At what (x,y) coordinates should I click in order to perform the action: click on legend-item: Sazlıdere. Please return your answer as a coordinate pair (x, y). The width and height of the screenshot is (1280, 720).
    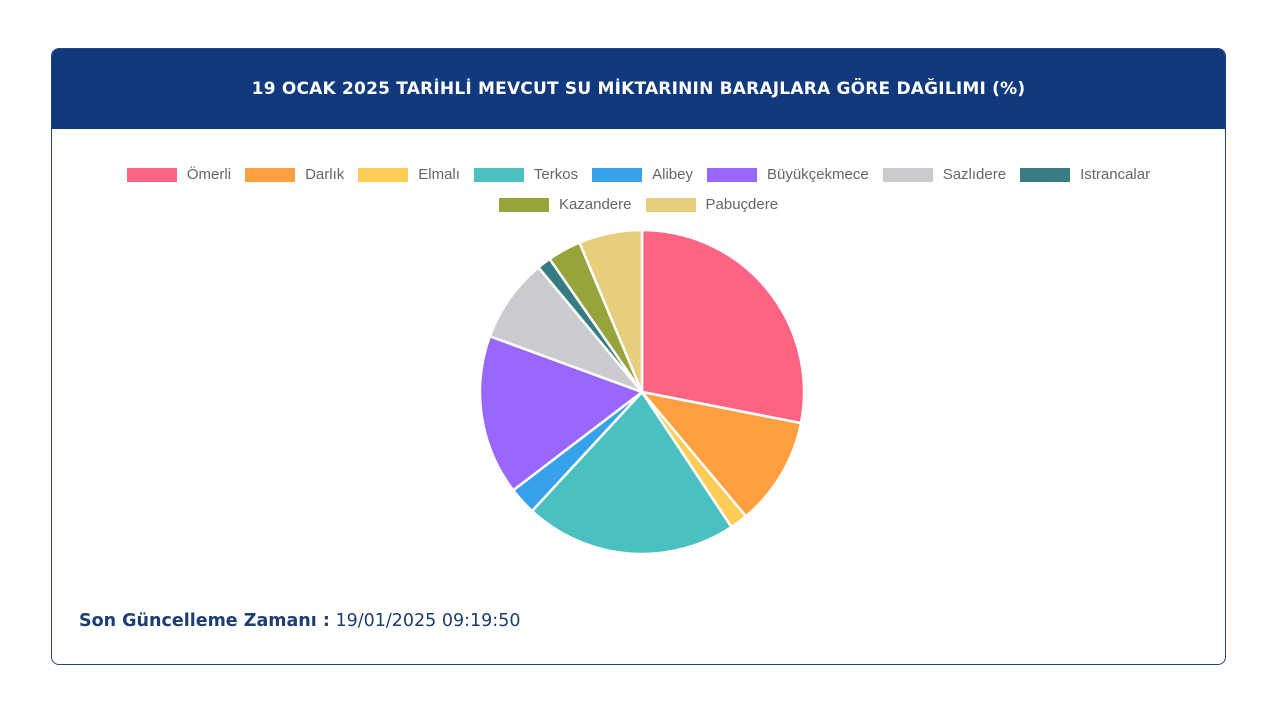
    Looking at the image, I should click on (944, 174).